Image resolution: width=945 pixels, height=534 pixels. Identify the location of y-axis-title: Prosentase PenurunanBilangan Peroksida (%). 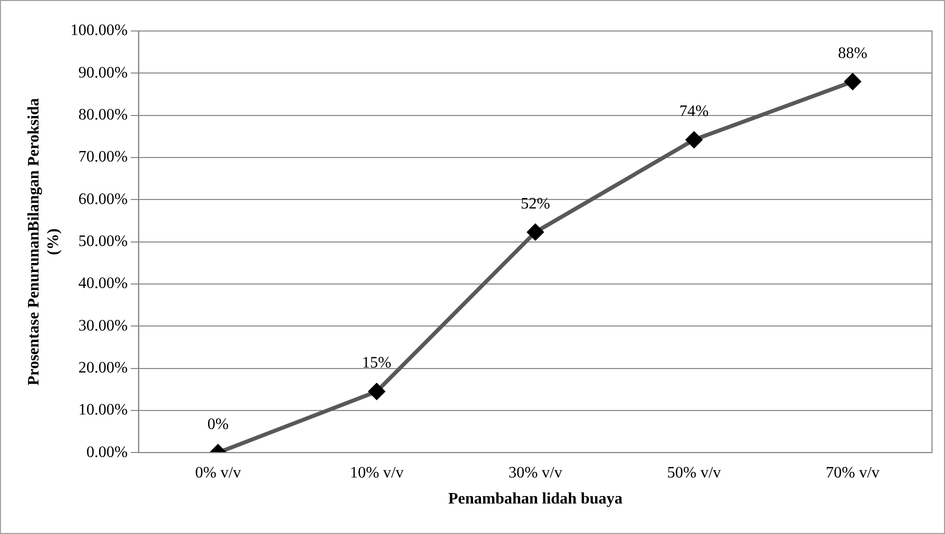
(44, 242).